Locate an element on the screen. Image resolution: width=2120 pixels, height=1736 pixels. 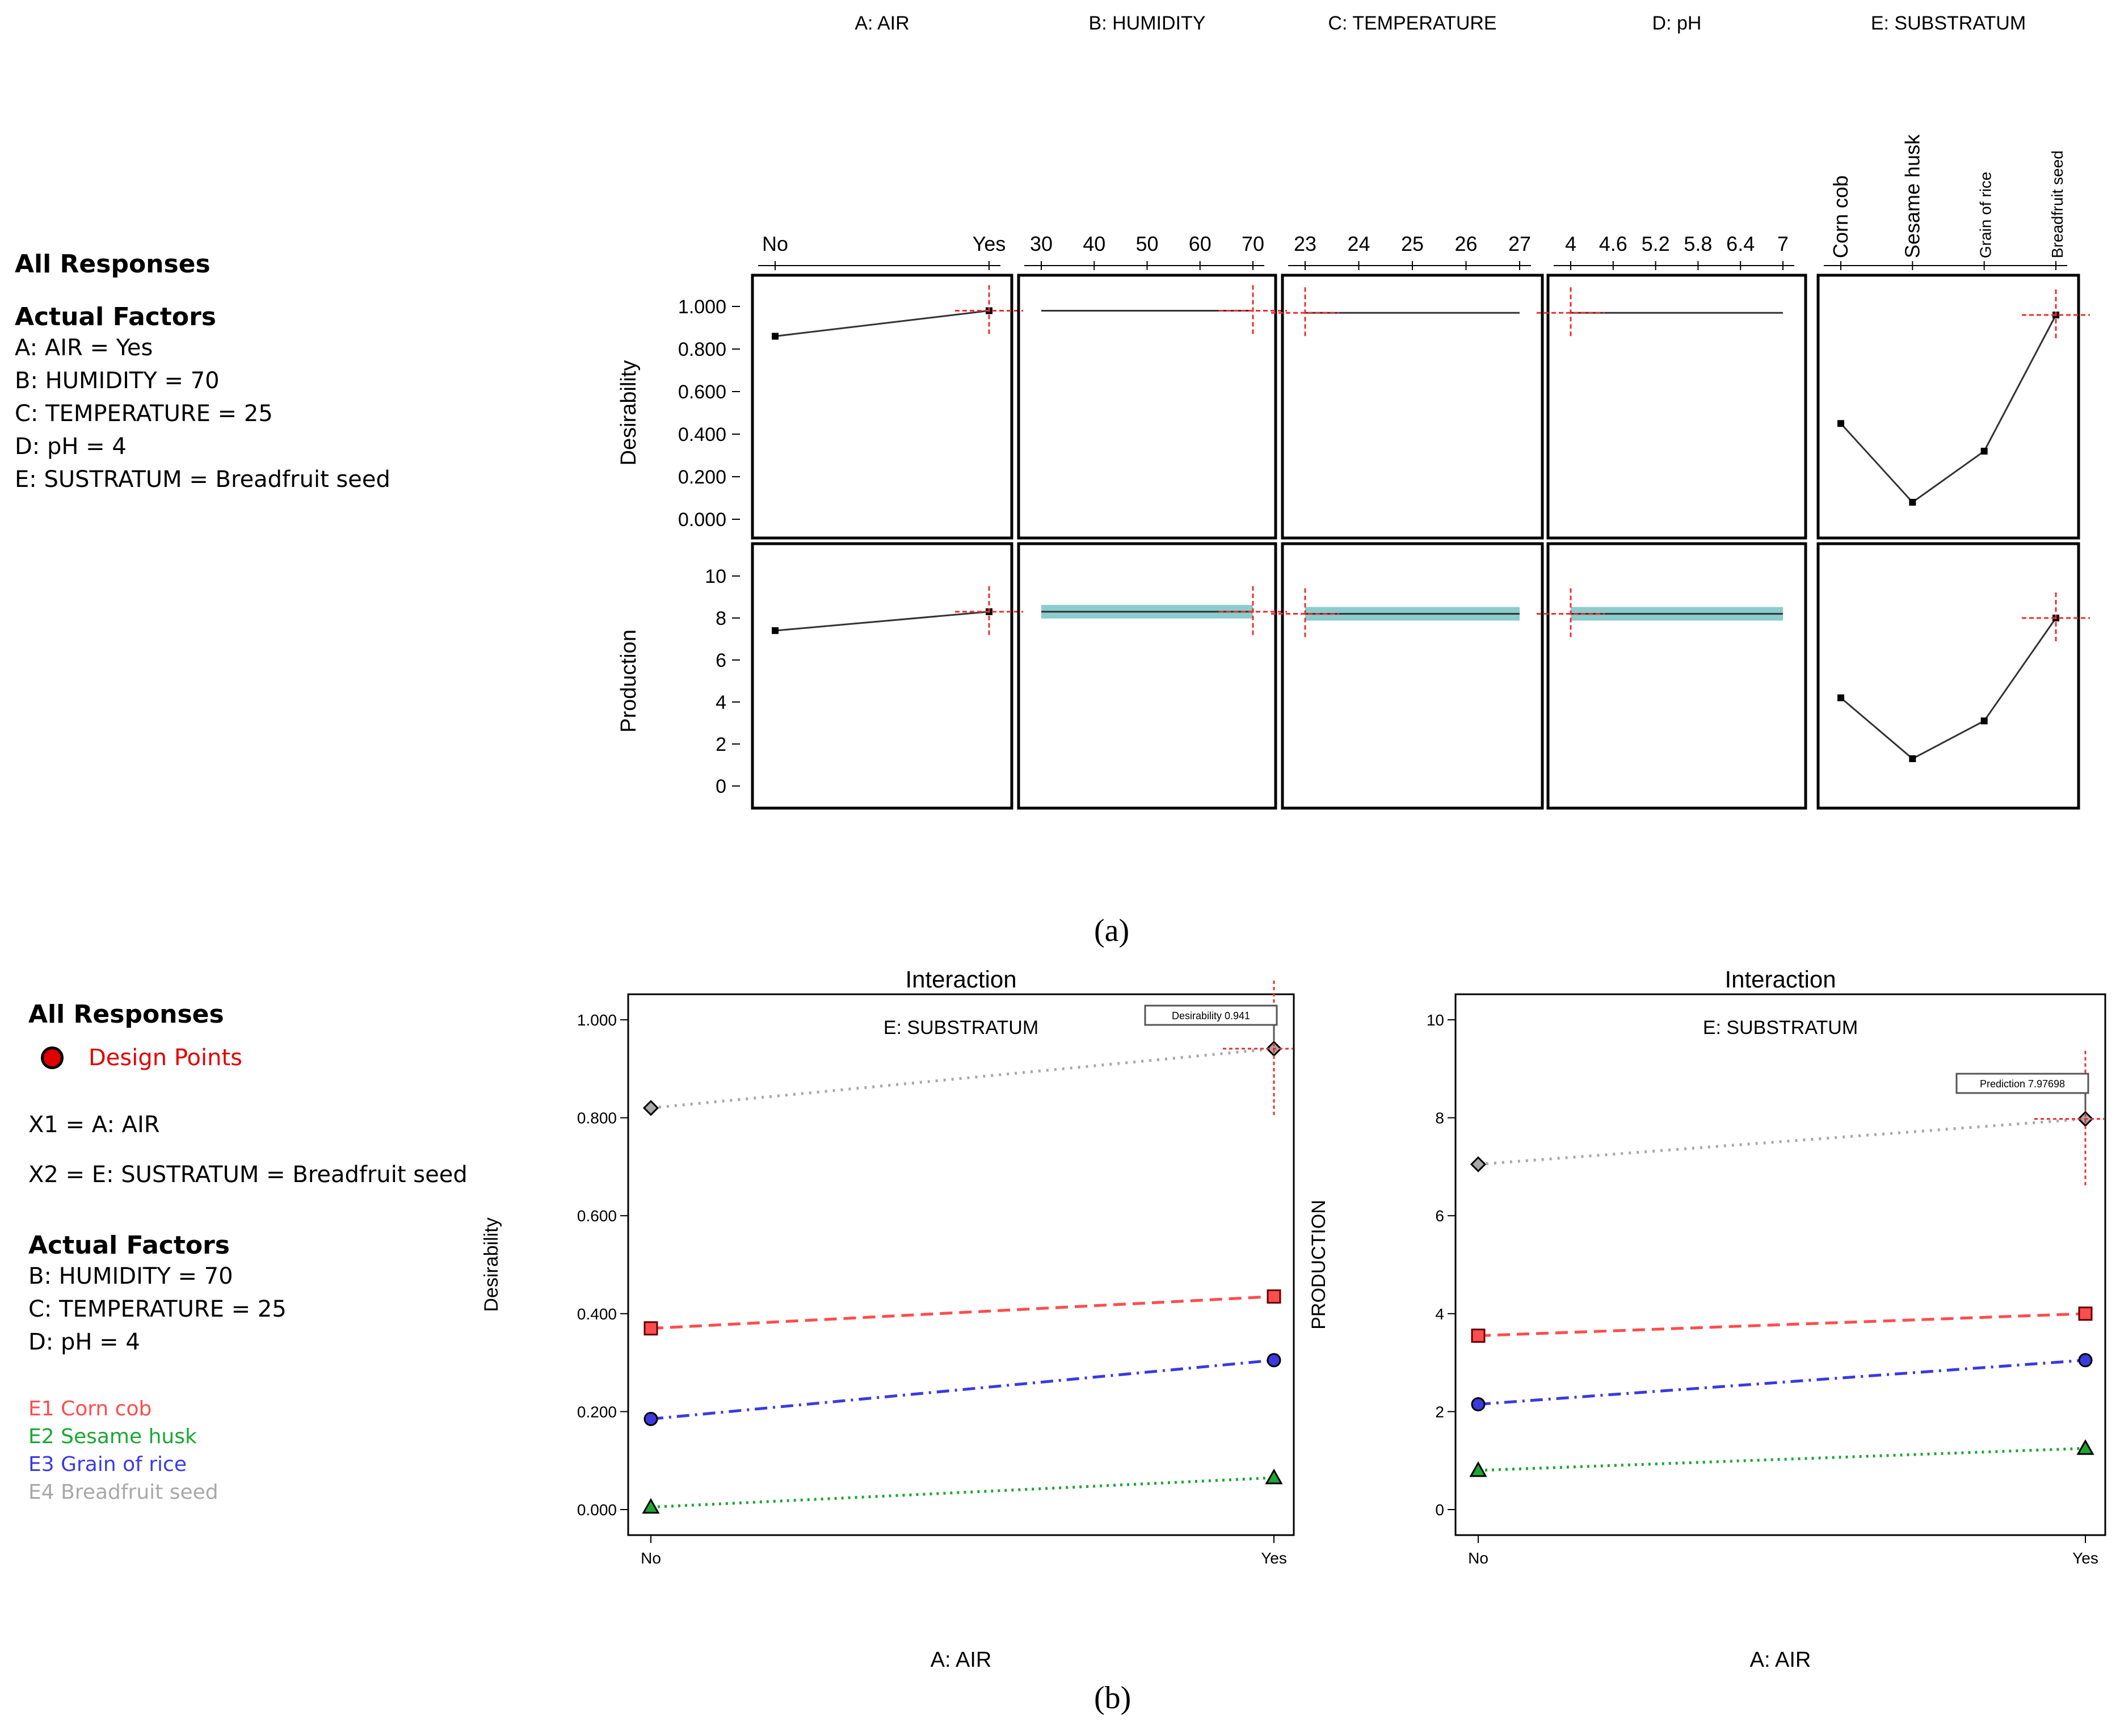
x-tick-label: 23 is located at coordinates (1305, 243).